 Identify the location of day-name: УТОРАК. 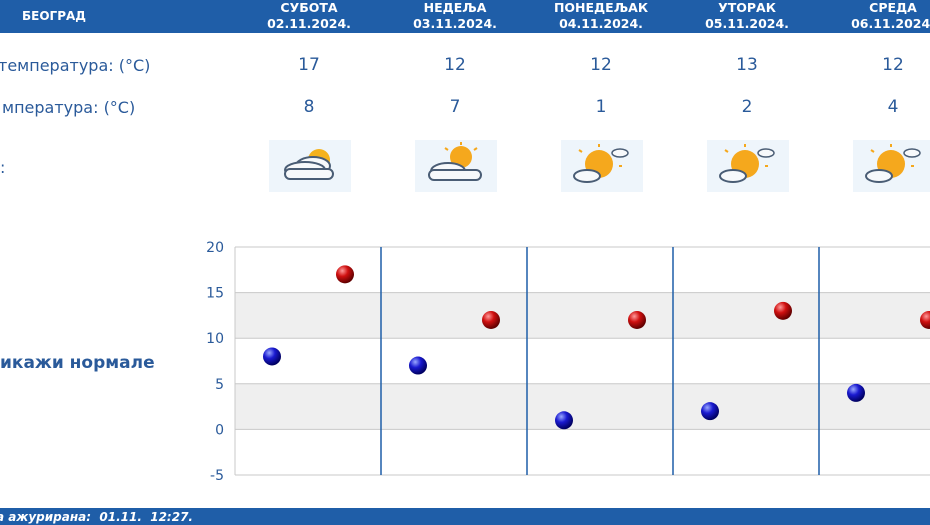
(747, 7).